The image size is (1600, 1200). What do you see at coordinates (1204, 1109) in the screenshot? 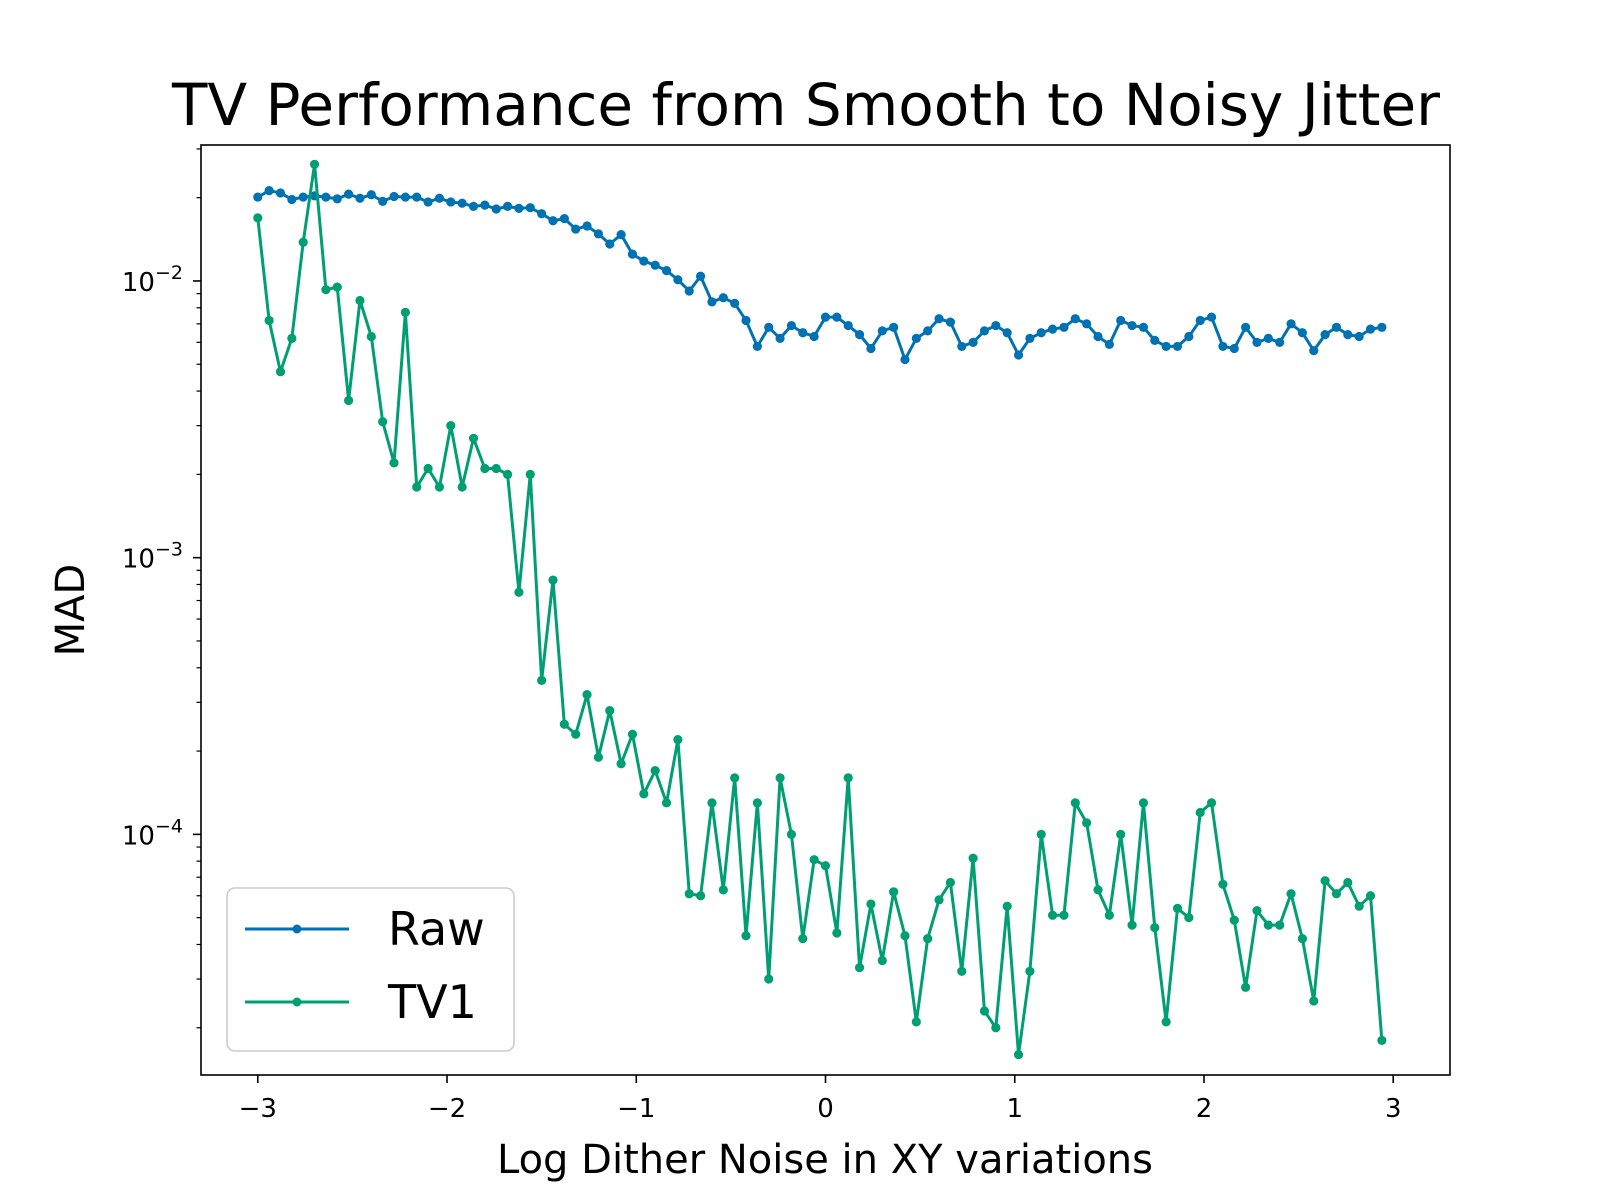
I see `x-tick-label: 2` at bounding box center [1204, 1109].